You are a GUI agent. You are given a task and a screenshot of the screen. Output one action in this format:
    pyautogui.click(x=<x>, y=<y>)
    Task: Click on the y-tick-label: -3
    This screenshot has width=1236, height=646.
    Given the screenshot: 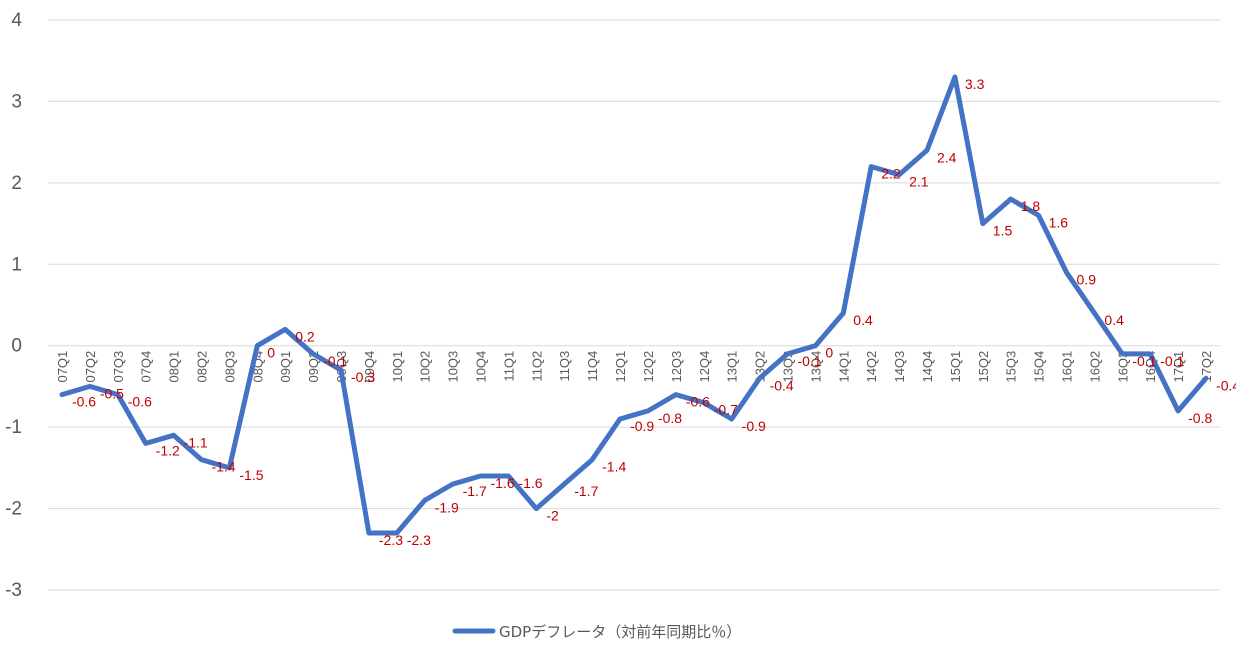 What is the action you would take?
    pyautogui.click(x=13, y=590)
    